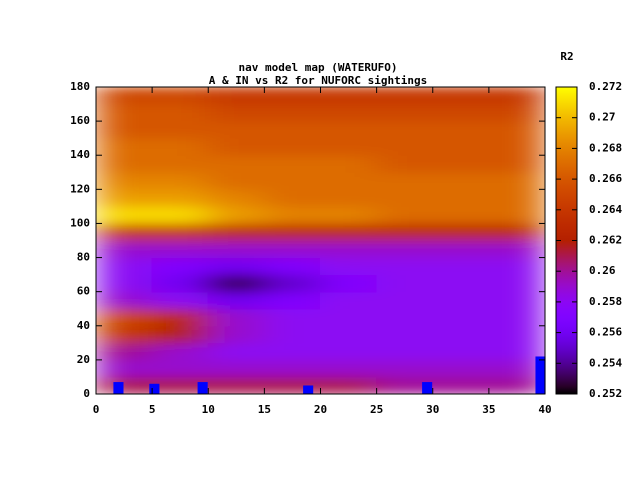  What do you see at coordinates (605, 178) in the screenshot?
I see `colorbar-tick-label: 0.266` at bounding box center [605, 178].